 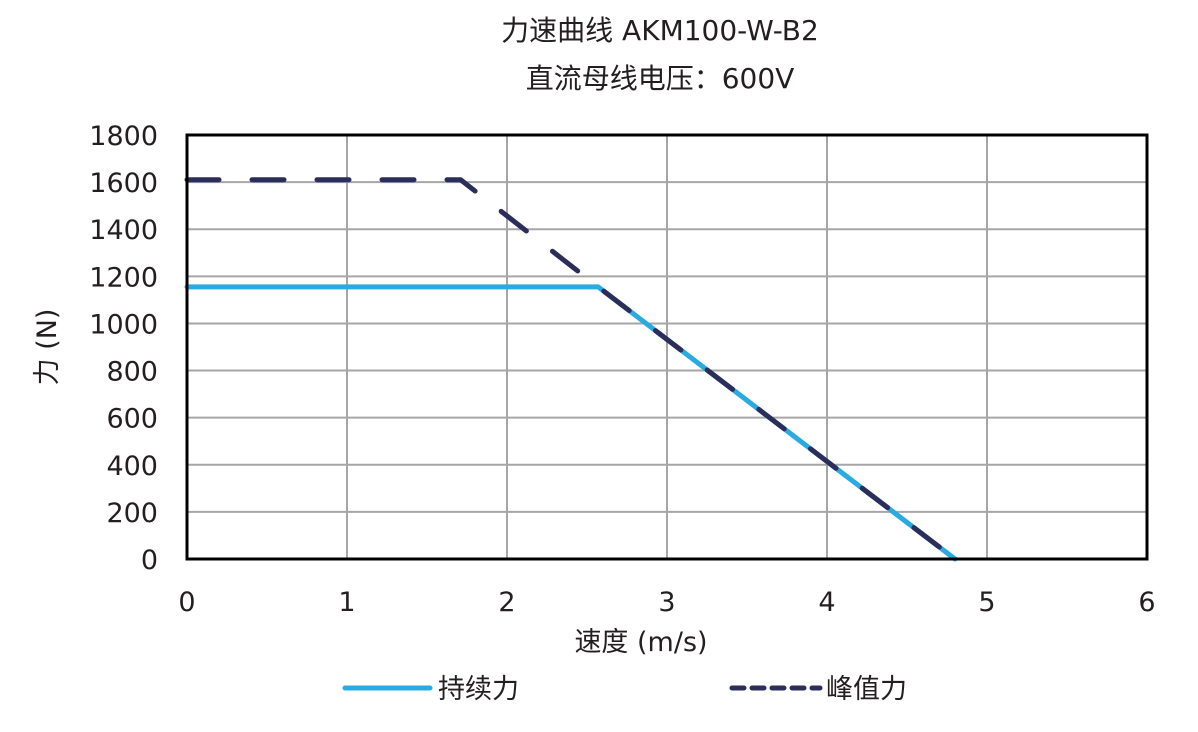 What do you see at coordinates (123, 230) in the screenshot?
I see `y-tick-label: 1400` at bounding box center [123, 230].